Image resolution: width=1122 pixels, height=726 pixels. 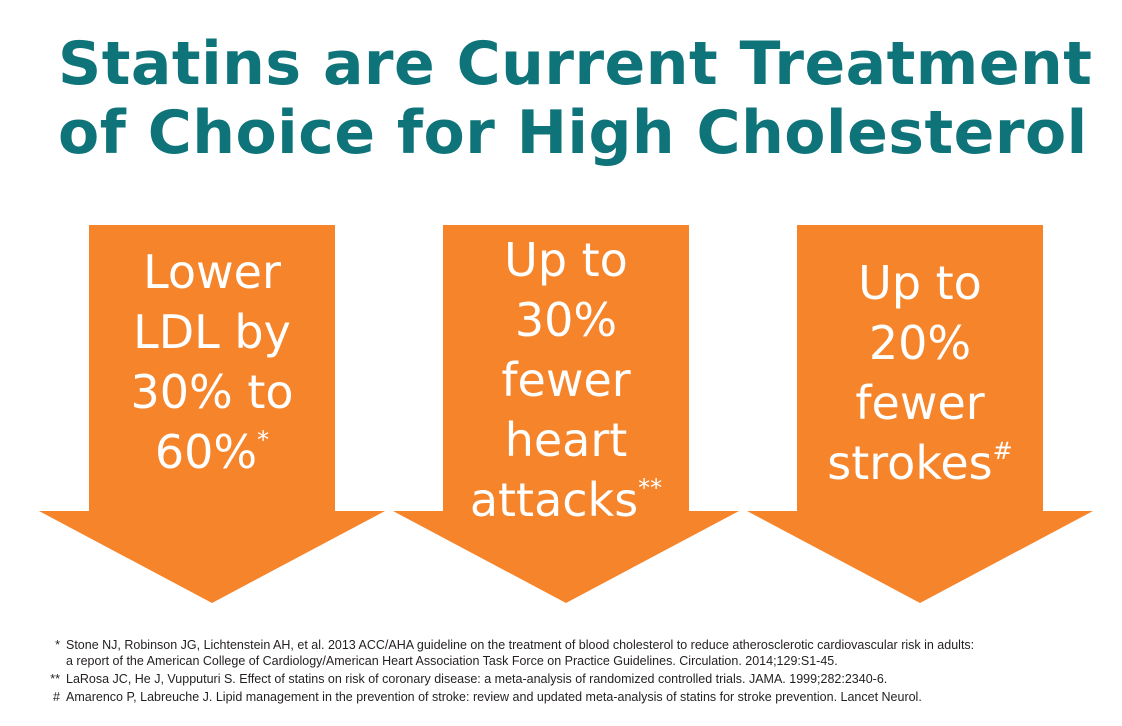 What do you see at coordinates (920, 283) in the screenshot?
I see `arrow-strokes-line: Up to` at bounding box center [920, 283].